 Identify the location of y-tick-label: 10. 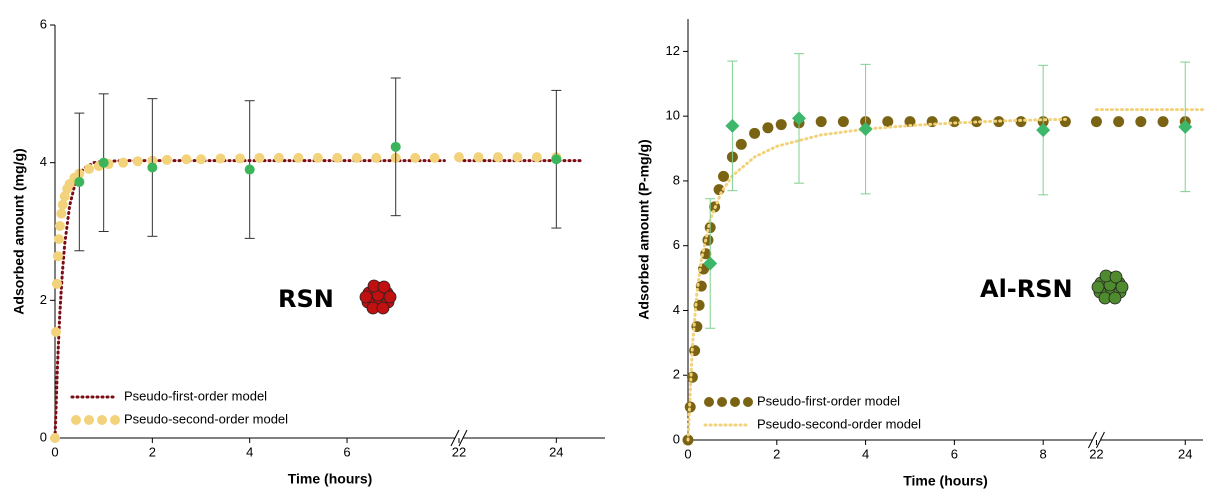
(673, 115).